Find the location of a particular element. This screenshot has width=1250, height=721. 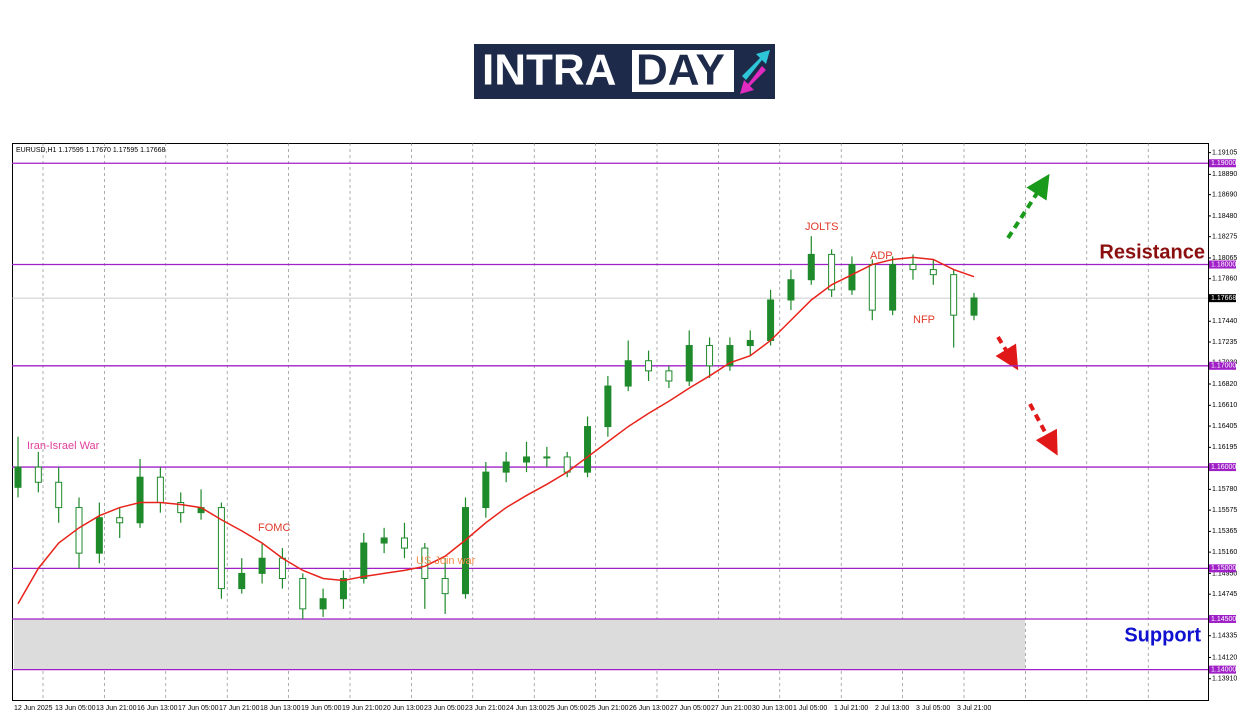

x-tick-label: 25 Jun 21:00 is located at coordinates (608, 708).